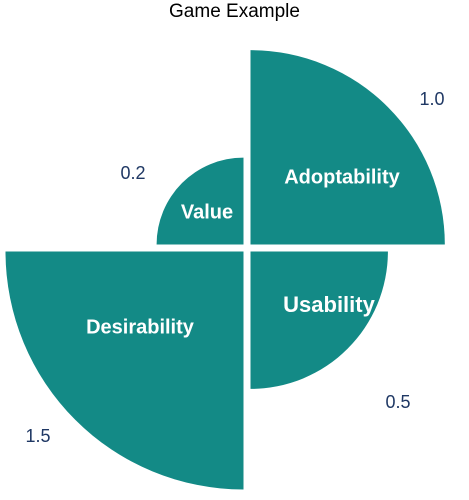 This screenshot has width=469, height=500. I want to click on value-label-usability: 0.5, so click(397, 402).